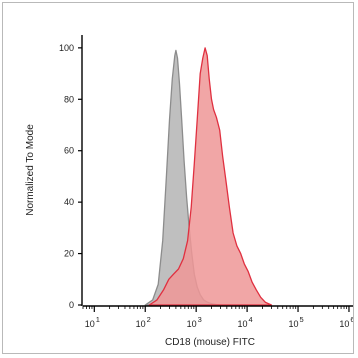 The image size is (358, 358). What do you see at coordinates (71, 305) in the screenshot?
I see `y-tick-label: 0` at bounding box center [71, 305].